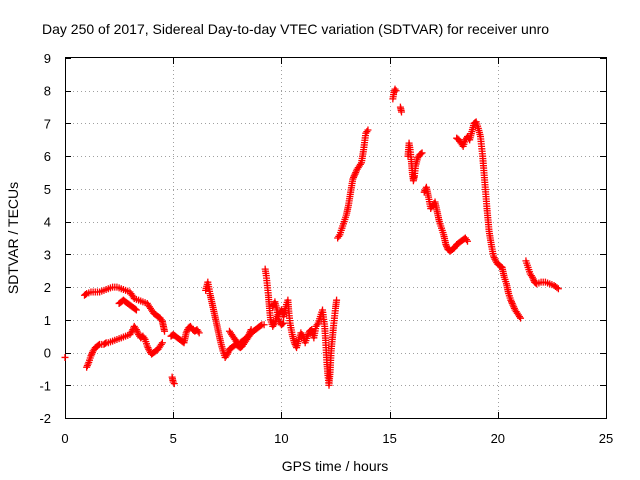 The width and height of the screenshot is (640, 480). I want to click on y-tick-label: 6, so click(47, 156).